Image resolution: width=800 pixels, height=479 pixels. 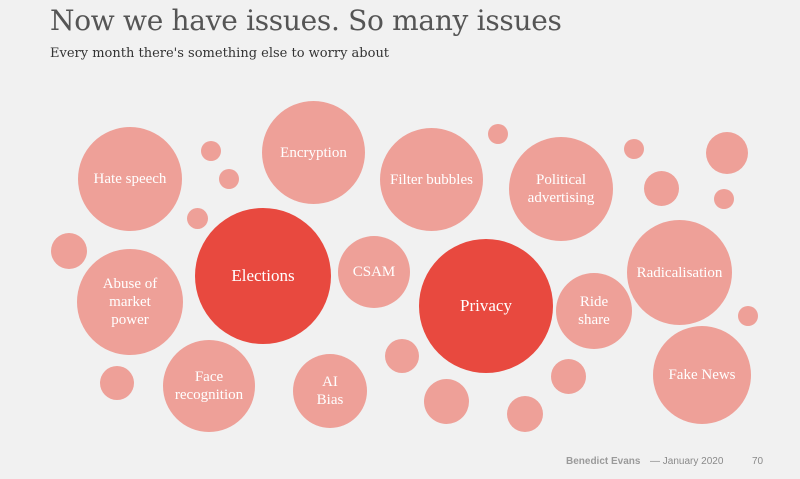 I want to click on bubble-encryption: Encryption, so click(x=313, y=152).